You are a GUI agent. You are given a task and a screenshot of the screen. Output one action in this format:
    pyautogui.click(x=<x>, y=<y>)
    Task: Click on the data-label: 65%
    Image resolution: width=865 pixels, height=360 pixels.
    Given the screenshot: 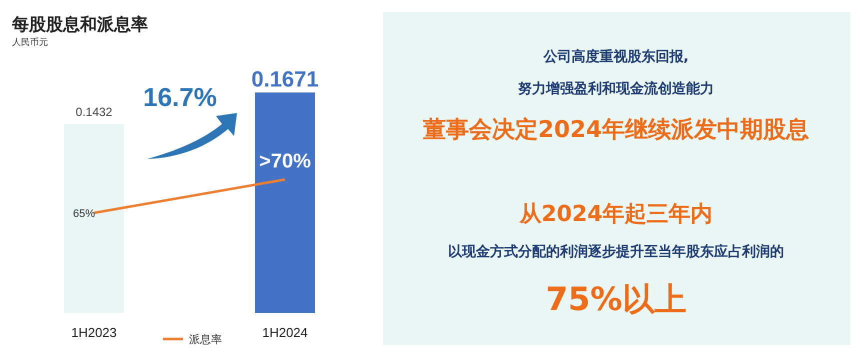 What is the action you would take?
    pyautogui.click(x=84, y=214)
    